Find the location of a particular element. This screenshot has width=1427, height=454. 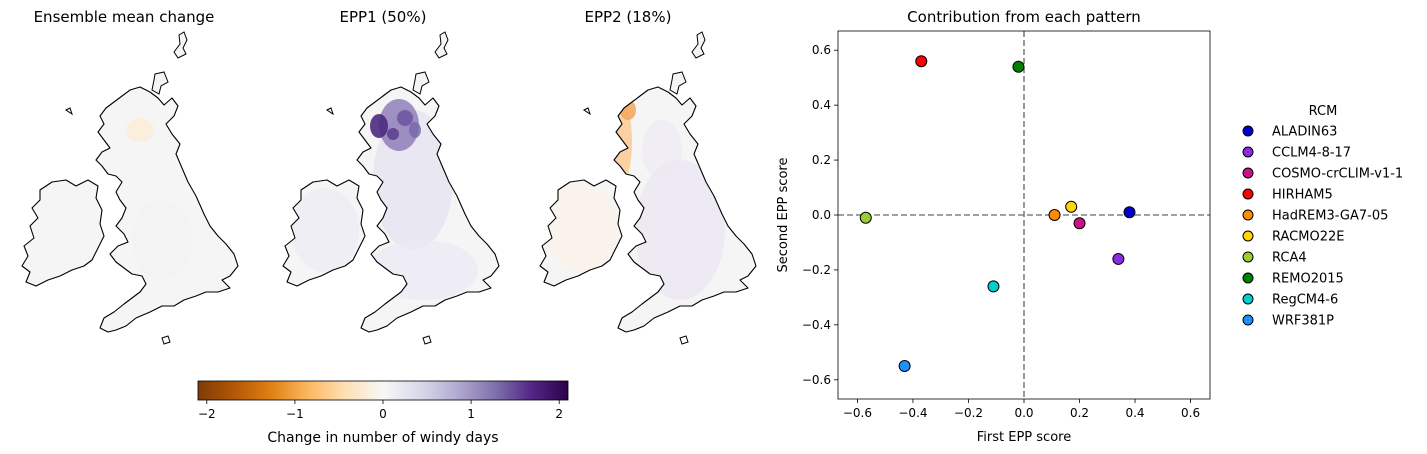

y-tick-label: 0.2 is located at coordinates (821, 160).